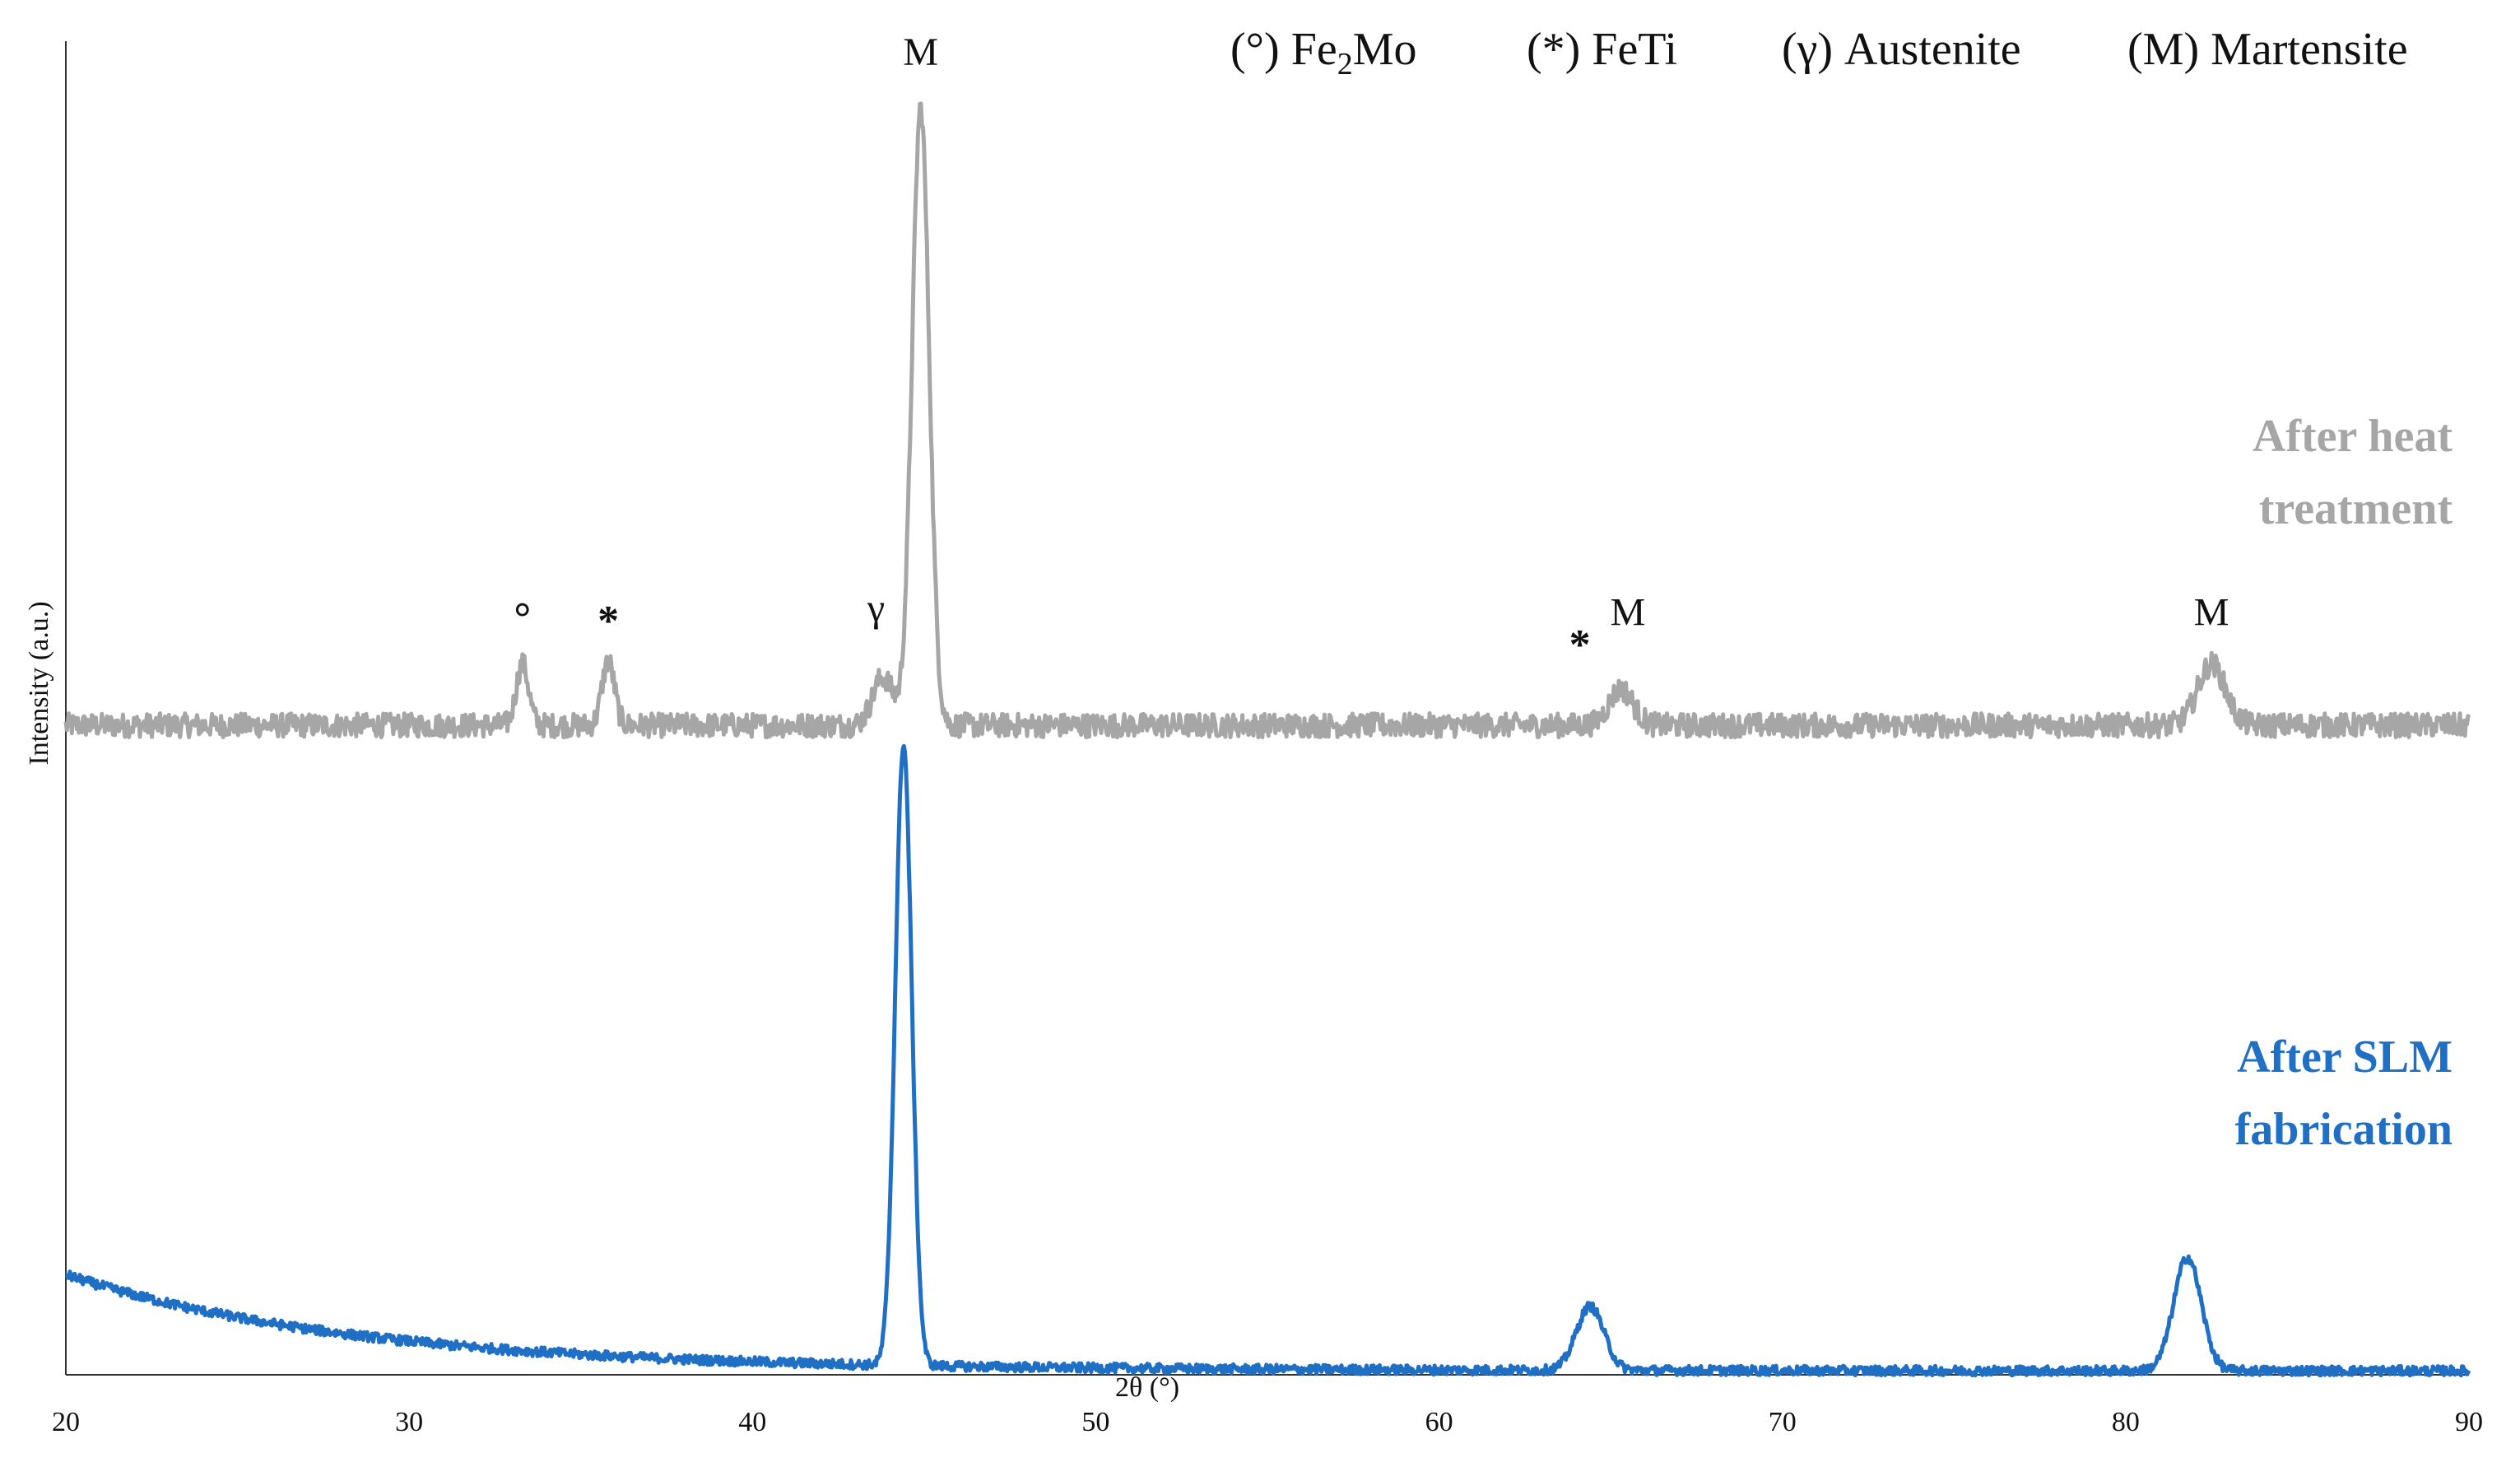 The image size is (2520, 1467). What do you see at coordinates (2126, 1422) in the screenshot?
I see `x-tick-label: 80` at bounding box center [2126, 1422].